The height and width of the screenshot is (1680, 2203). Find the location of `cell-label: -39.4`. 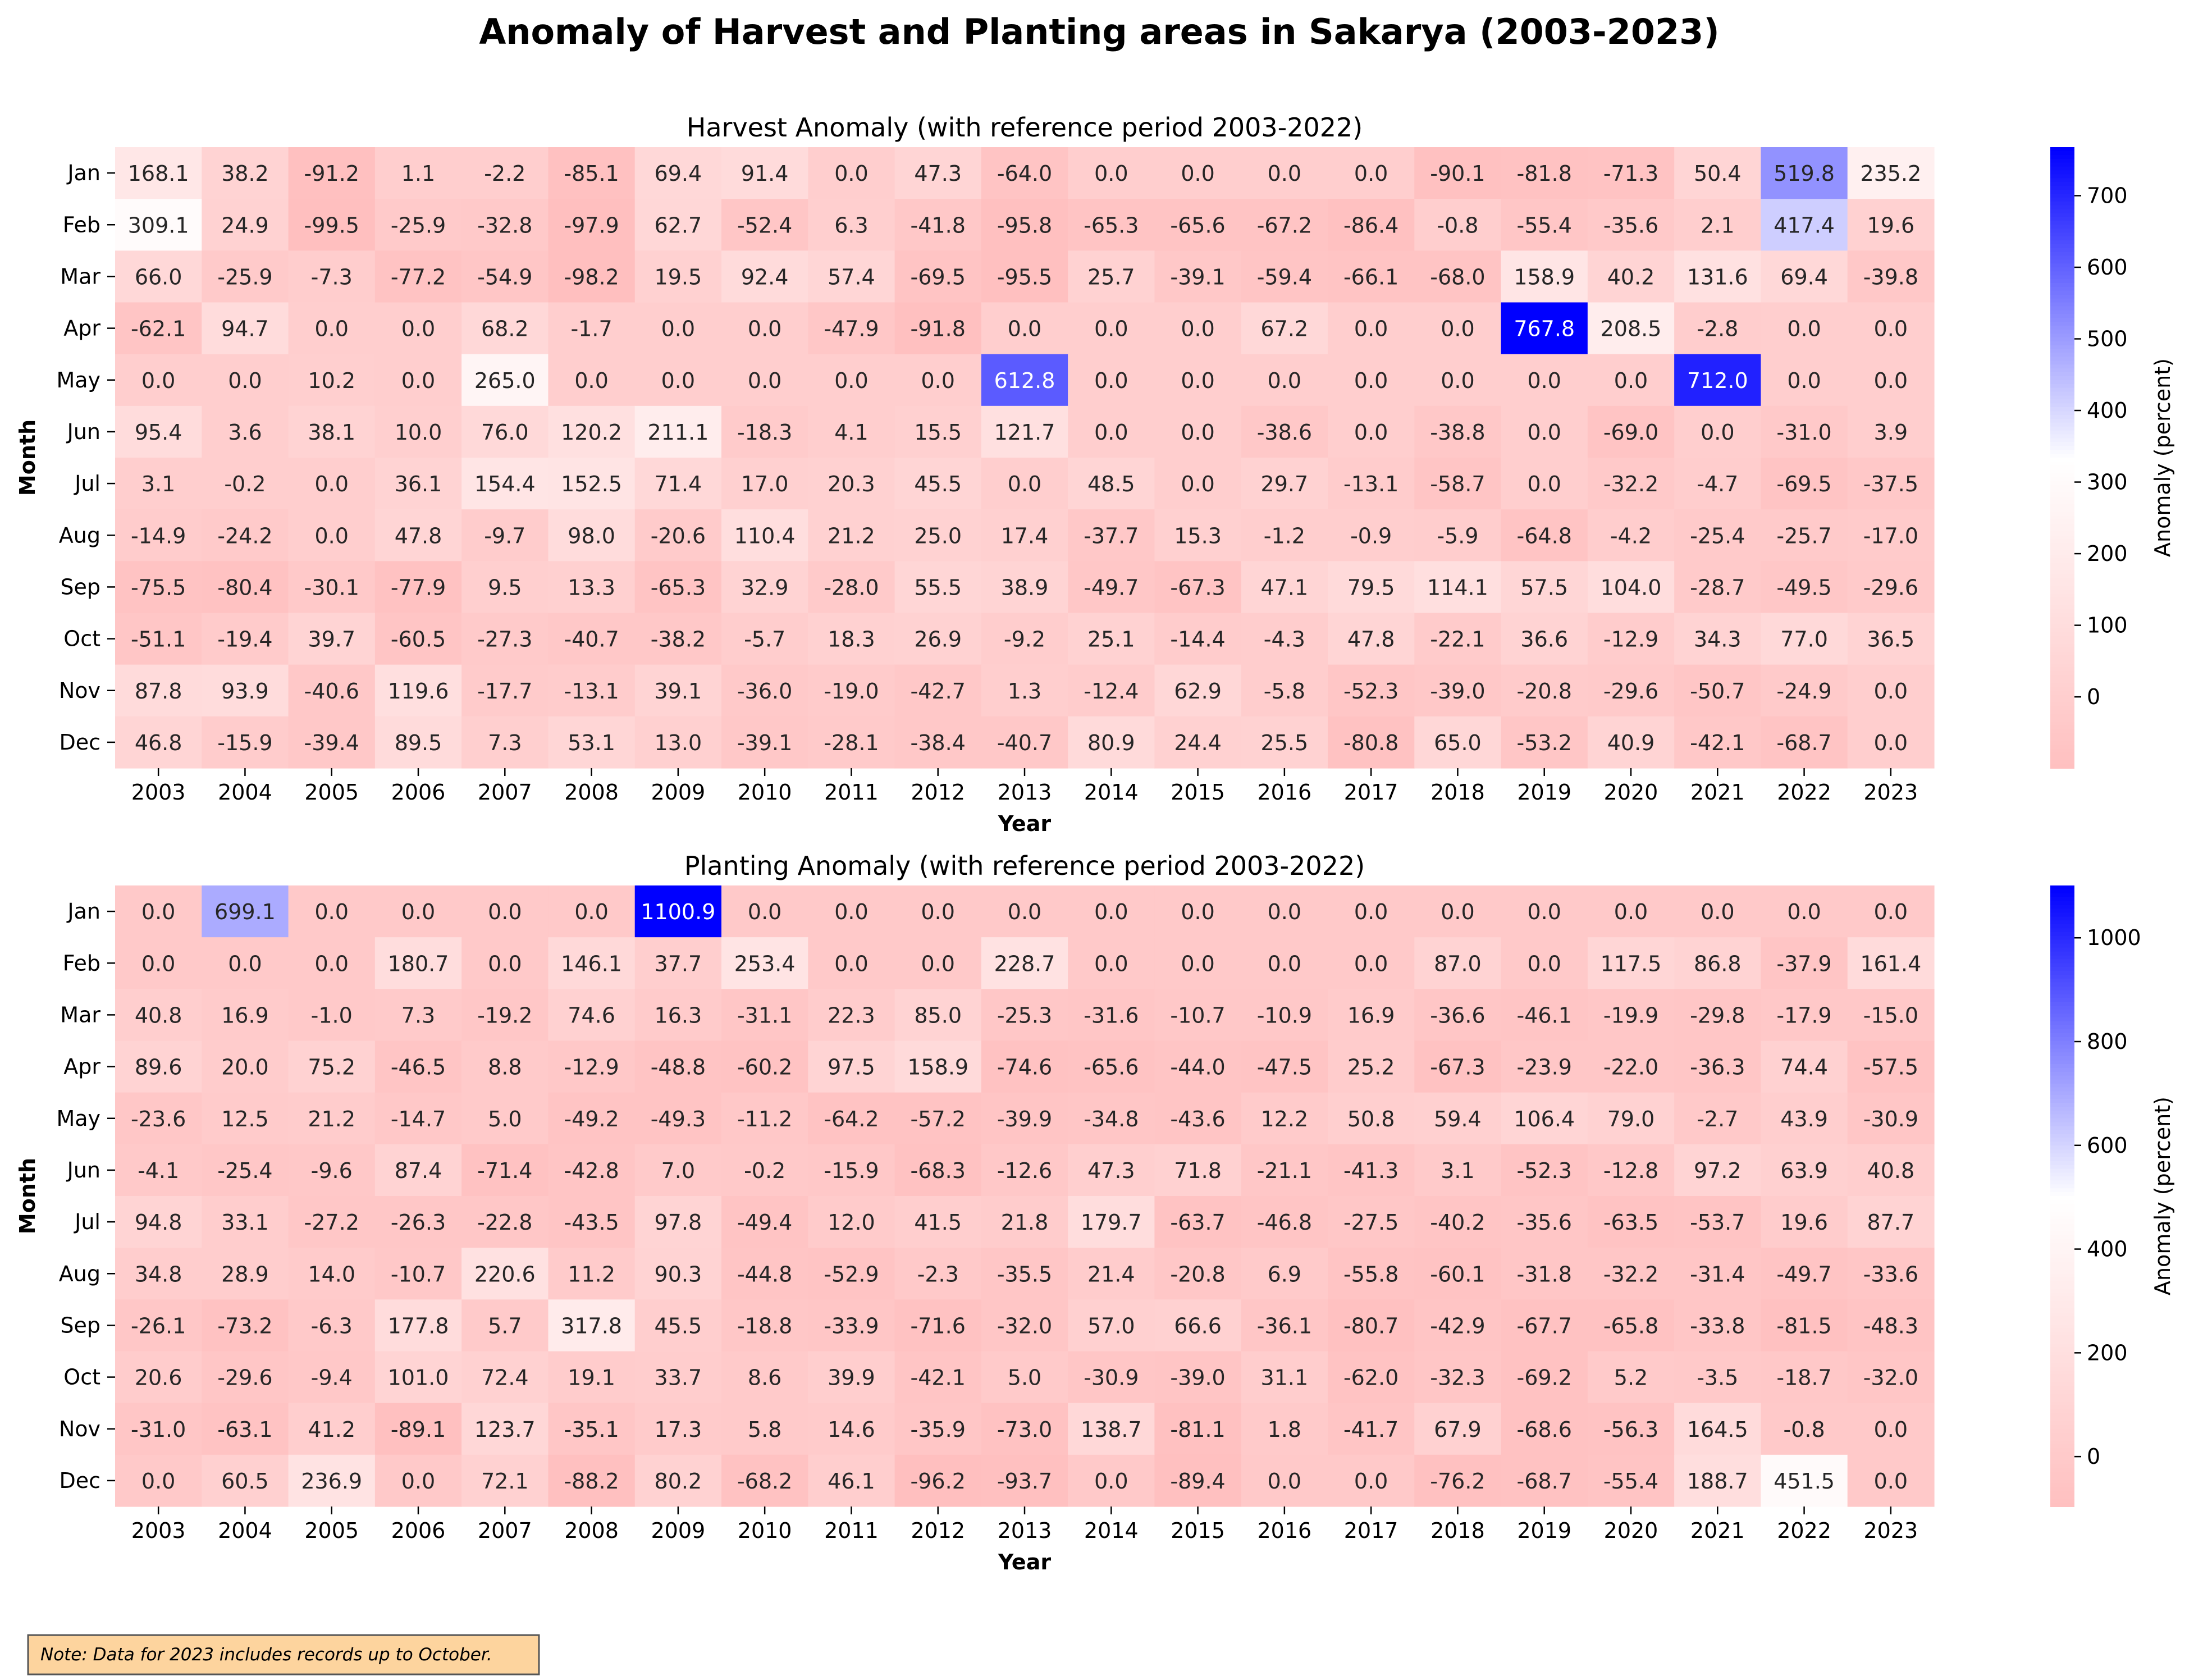

cell-label: -39.4 is located at coordinates (331, 743).